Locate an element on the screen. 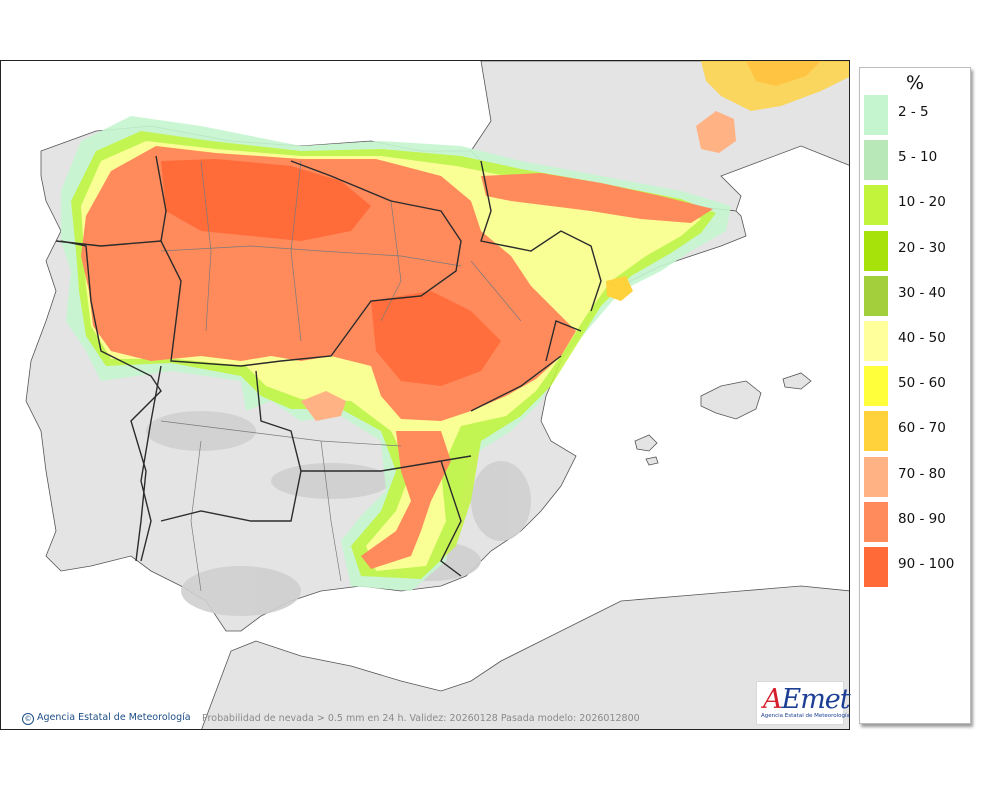 This screenshot has width=1000, height=790. legend-row: 10 - 20 is located at coordinates (916, 204).